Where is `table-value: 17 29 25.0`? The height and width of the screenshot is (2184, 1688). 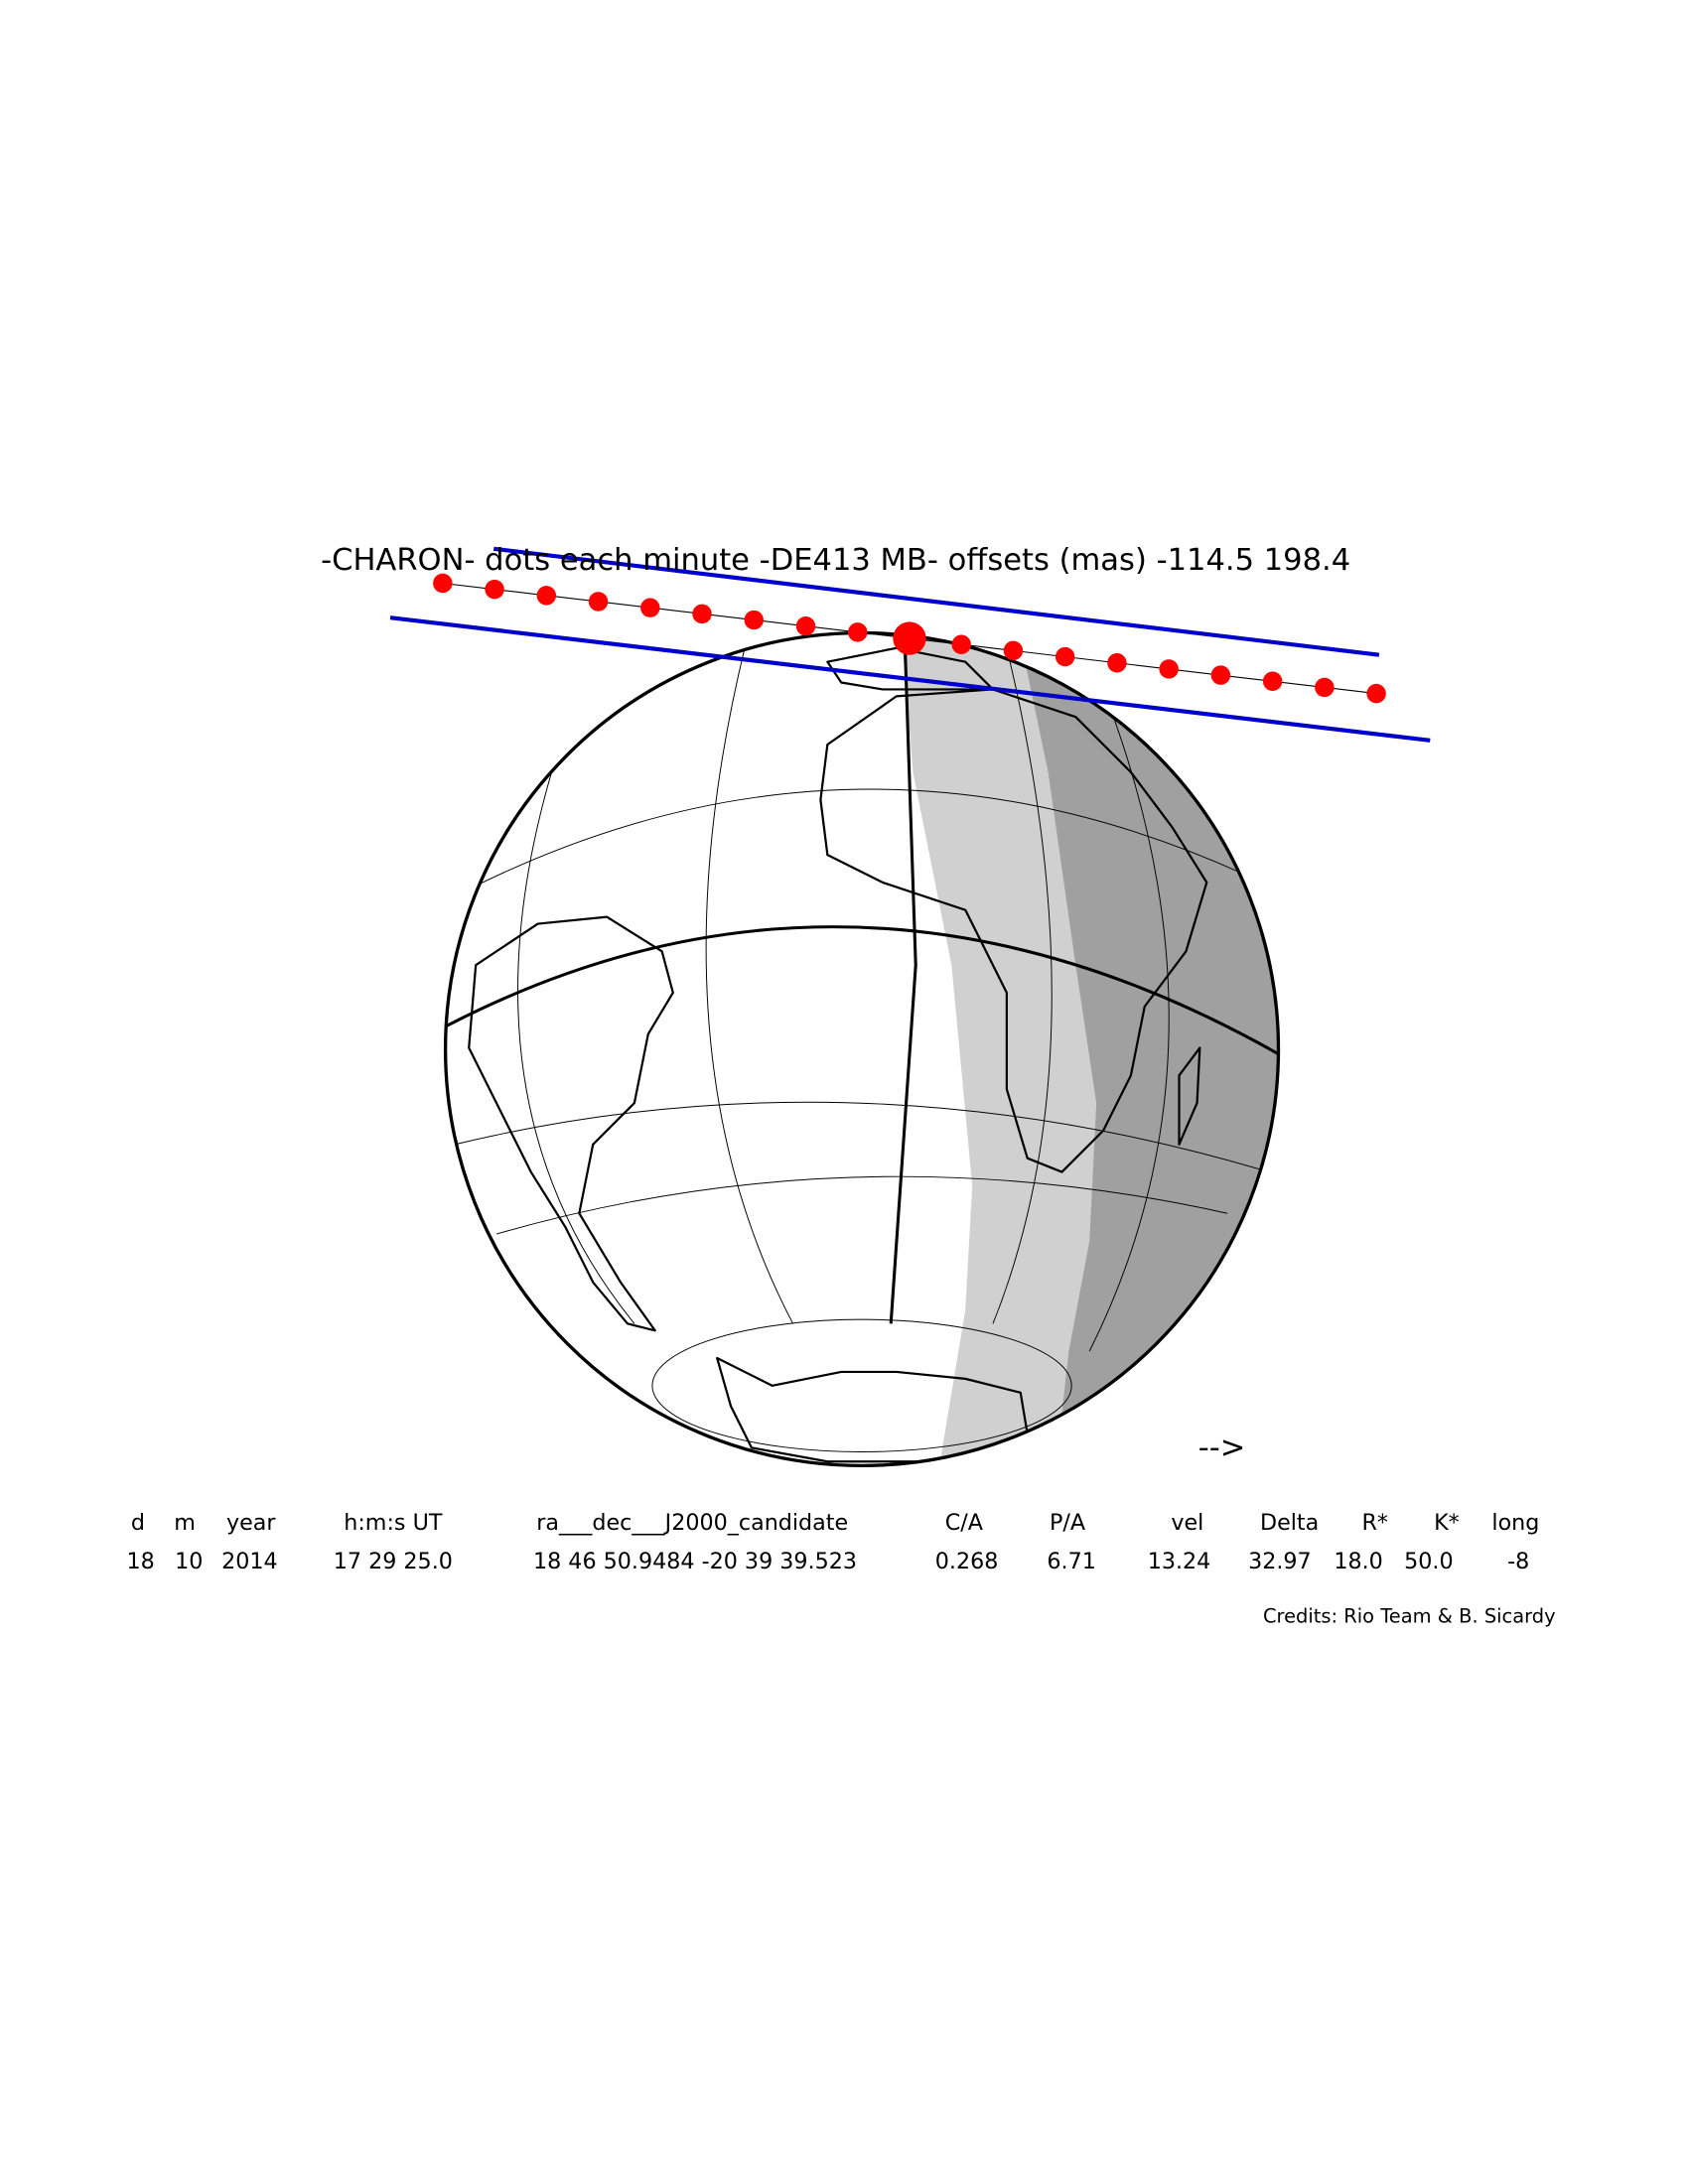 table-value: 17 29 25.0 is located at coordinates (393, 1561).